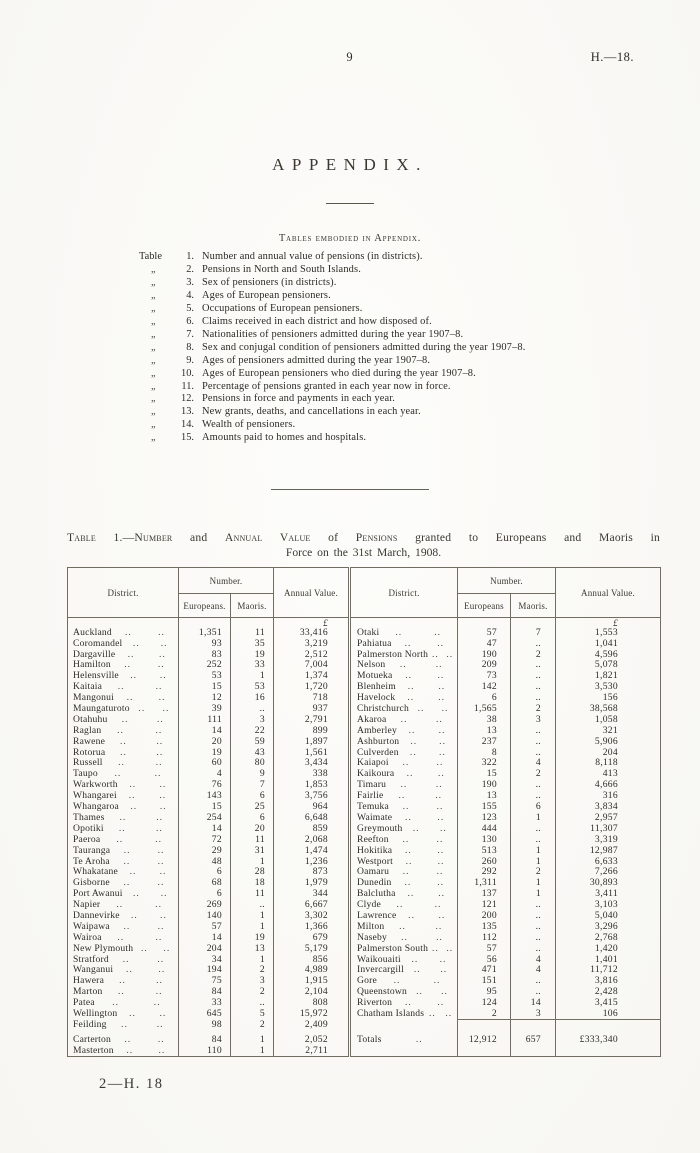  What do you see at coordinates (204, 840) in the screenshot?
I see `europeans-cell: 72` at bounding box center [204, 840].